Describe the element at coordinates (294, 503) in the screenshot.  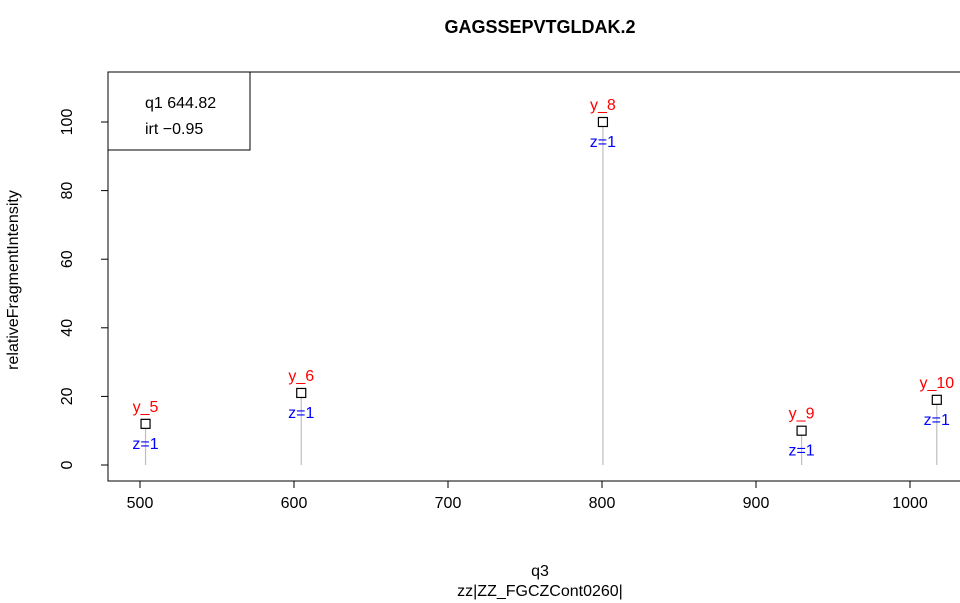
I see `x-tick-label: 600` at that location.